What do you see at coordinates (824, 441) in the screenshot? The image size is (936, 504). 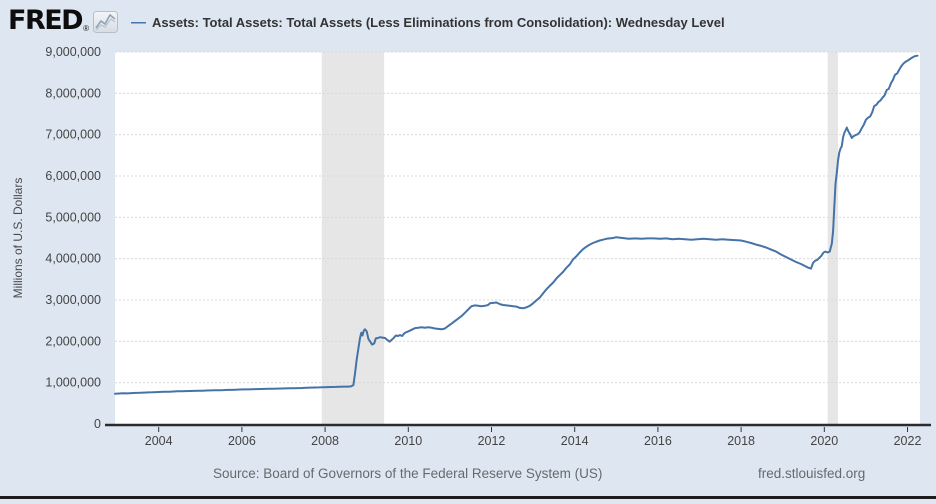 I see `x-tick-label: 2020` at bounding box center [824, 441].